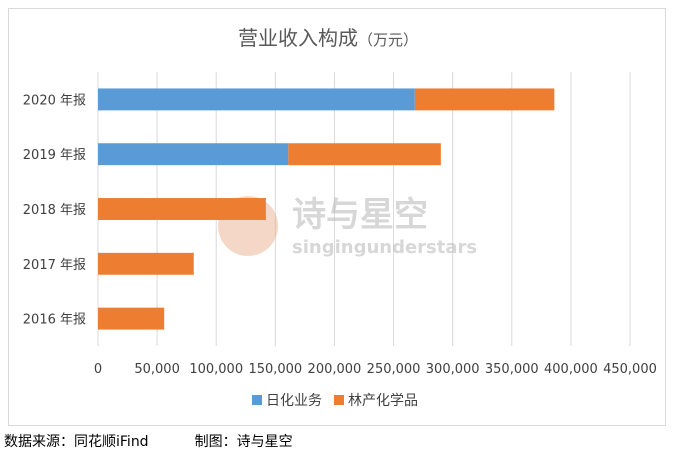  I want to click on legend: 日化业务 林产化学品, so click(335, 401).